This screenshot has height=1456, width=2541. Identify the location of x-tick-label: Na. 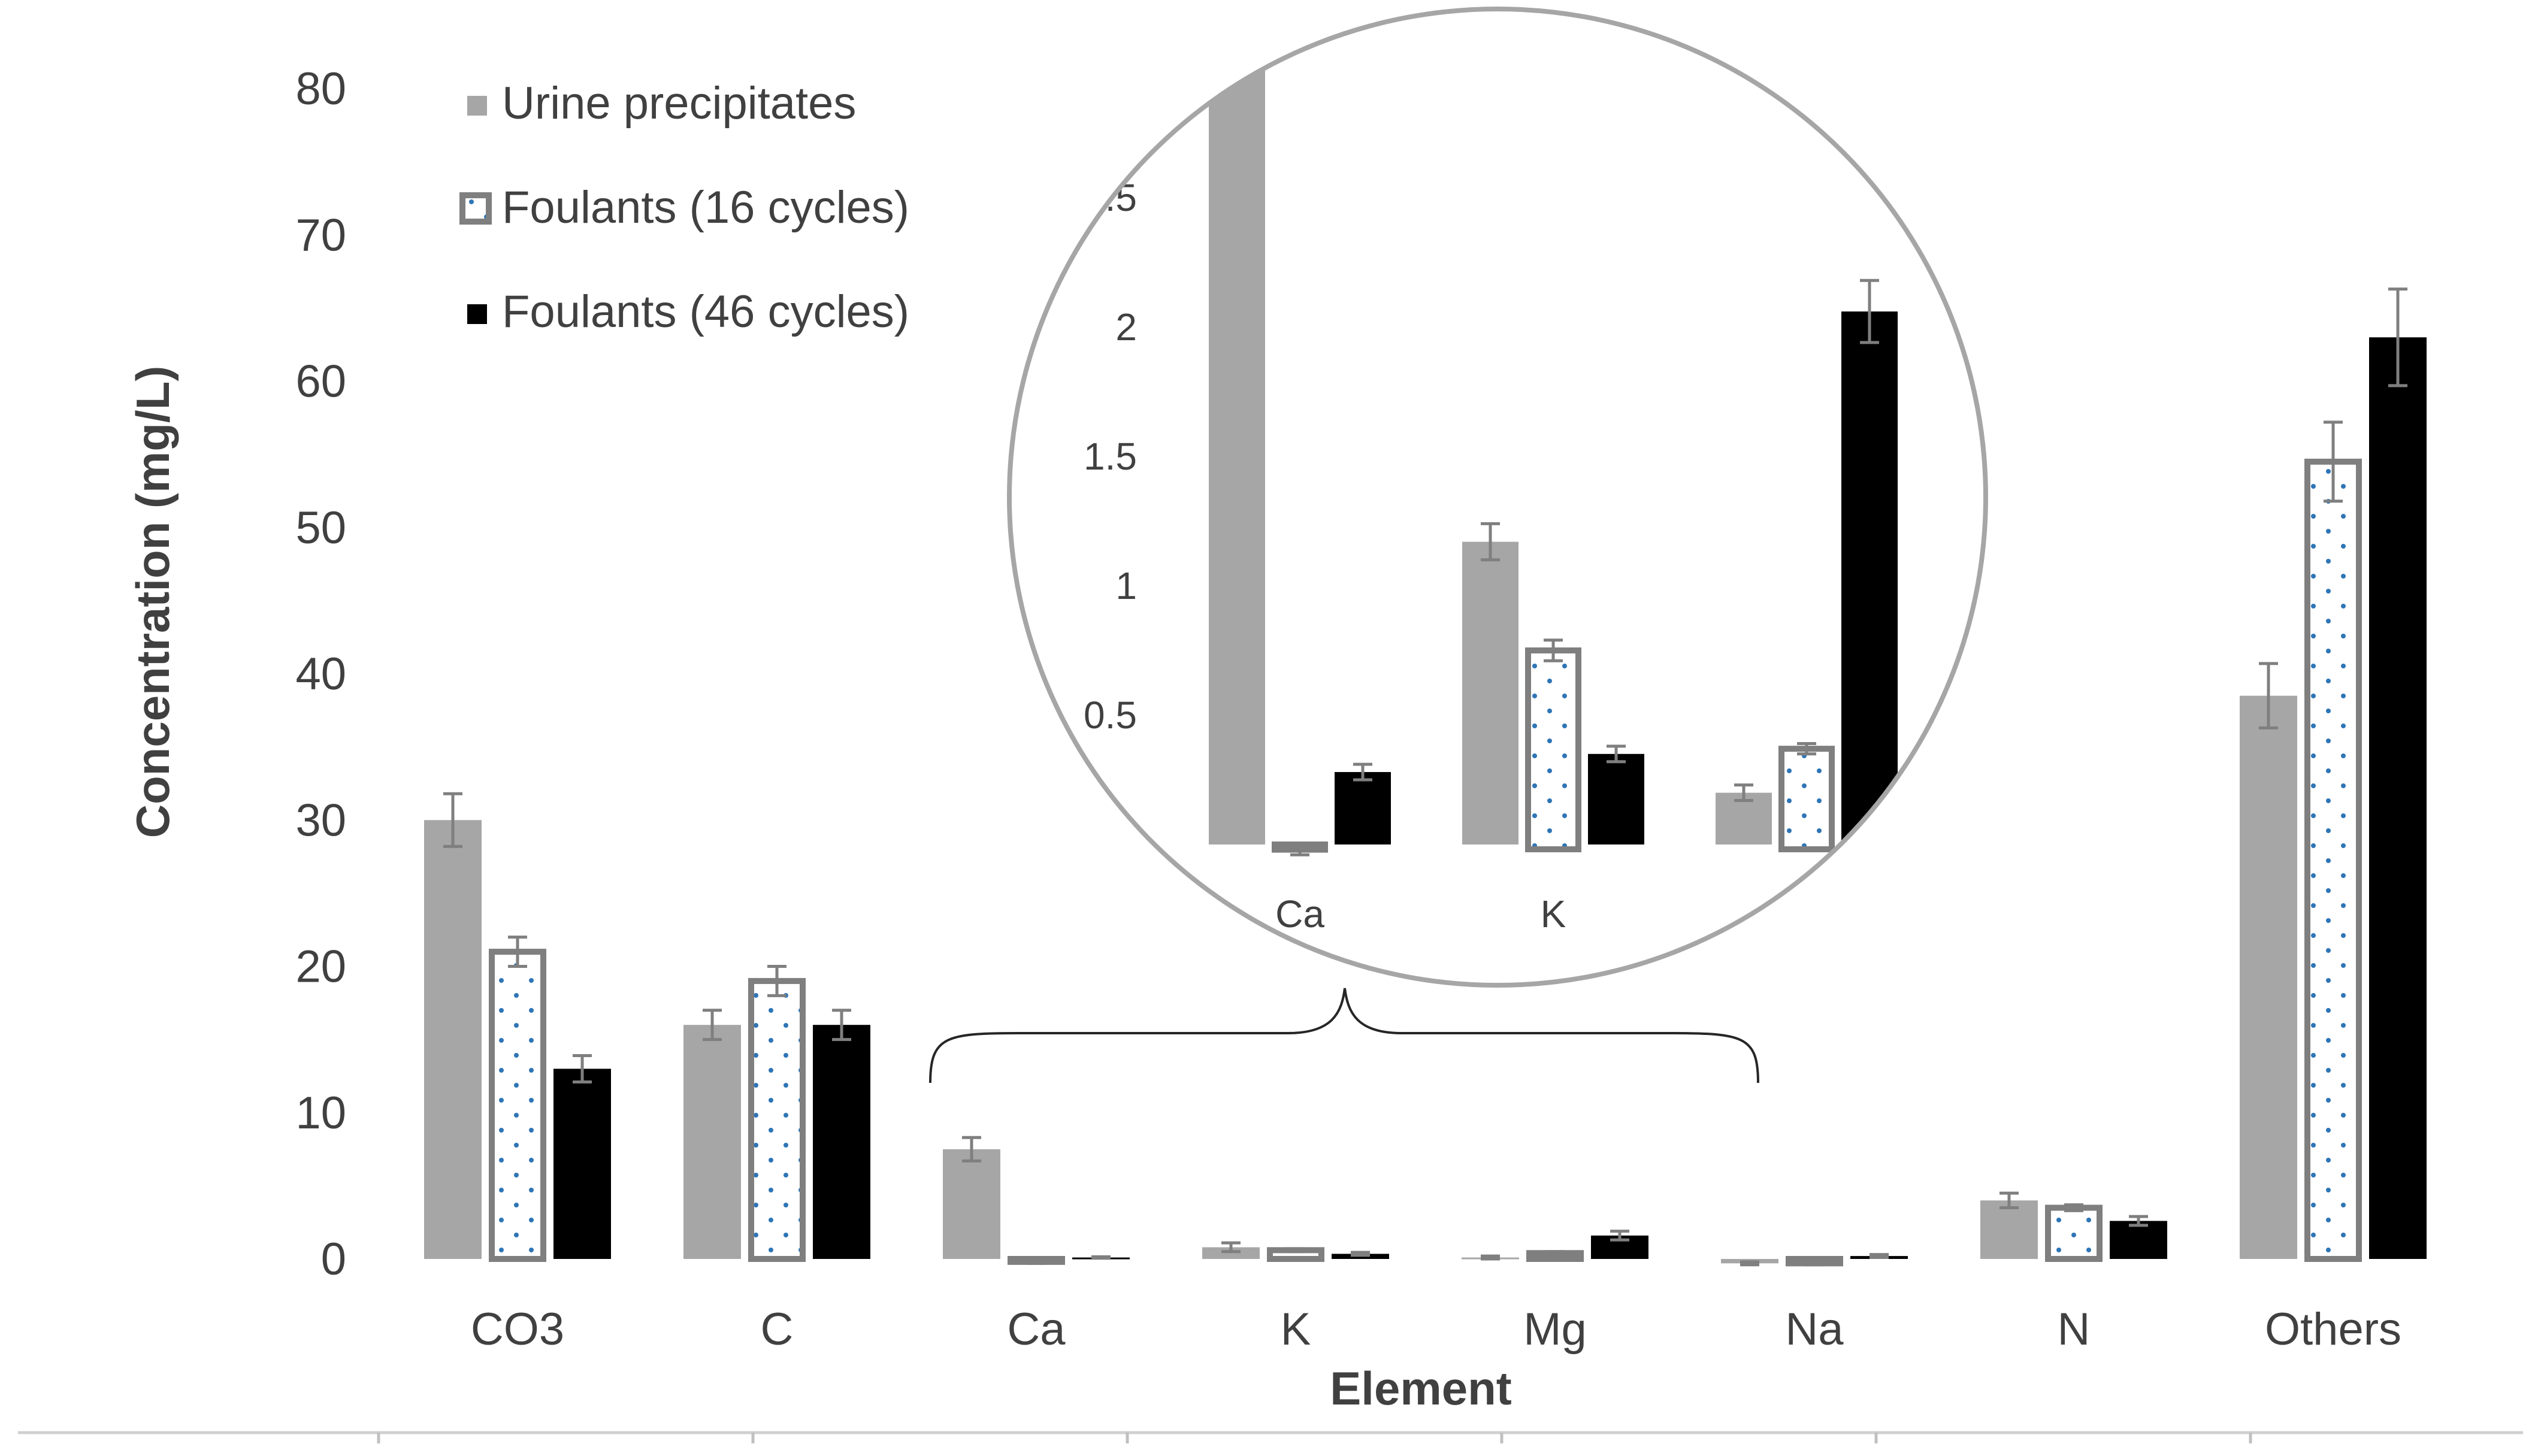
(1814, 1329).